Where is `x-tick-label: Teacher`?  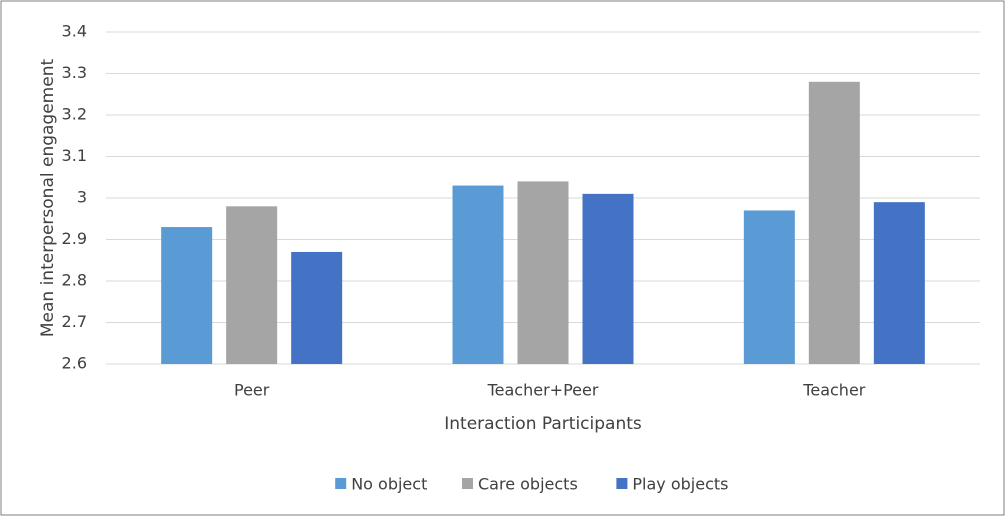 x-tick-label: Teacher is located at coordinates (833, 390).